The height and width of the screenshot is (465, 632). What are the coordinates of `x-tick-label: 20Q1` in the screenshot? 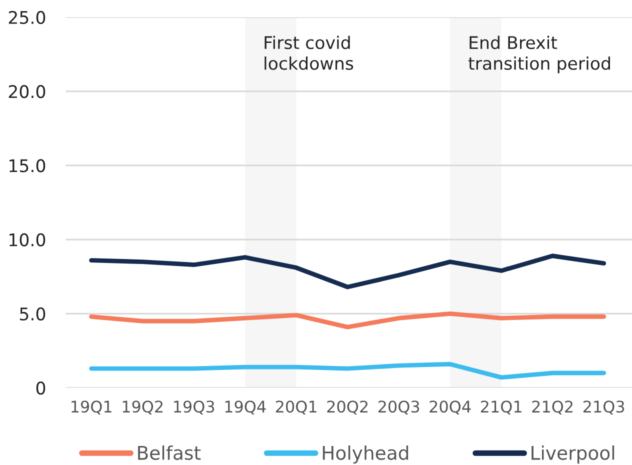 It's located at (296, 407).